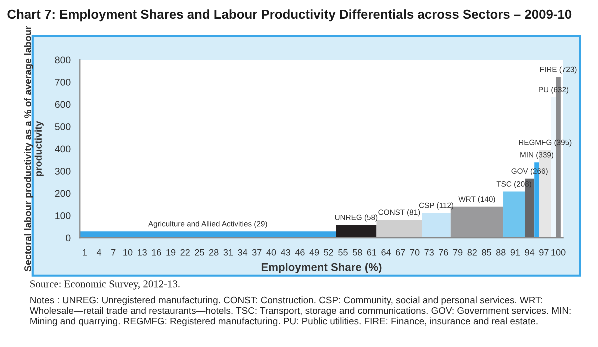 The width and height of the screenshot is (598, 347). Describe the element at coordinates (199, 252) in the screenshot. I see `x-tick-label: 25` at that location.